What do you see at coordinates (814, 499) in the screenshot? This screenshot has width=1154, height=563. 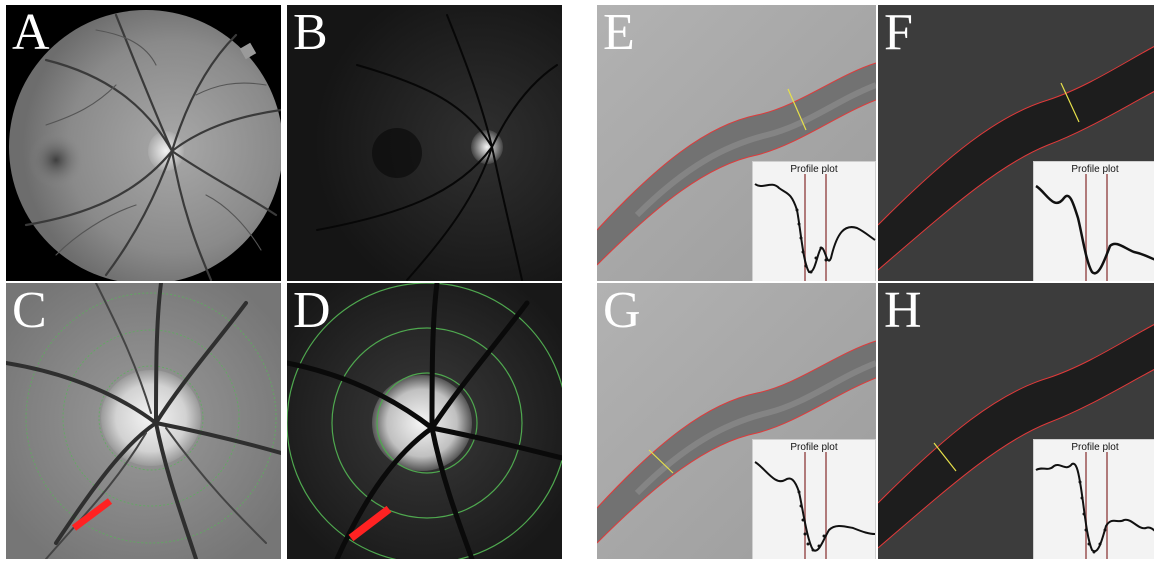 I see `profile-plot-g: Profile plot` at bounding box center [814, 499].